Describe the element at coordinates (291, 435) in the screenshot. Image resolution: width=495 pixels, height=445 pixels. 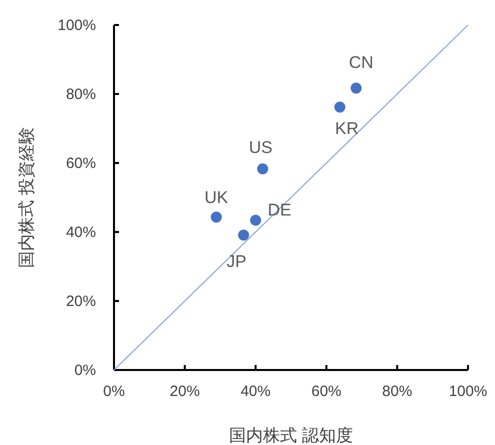
I see `x-axis-title: 国内株式 認知度` at that location.